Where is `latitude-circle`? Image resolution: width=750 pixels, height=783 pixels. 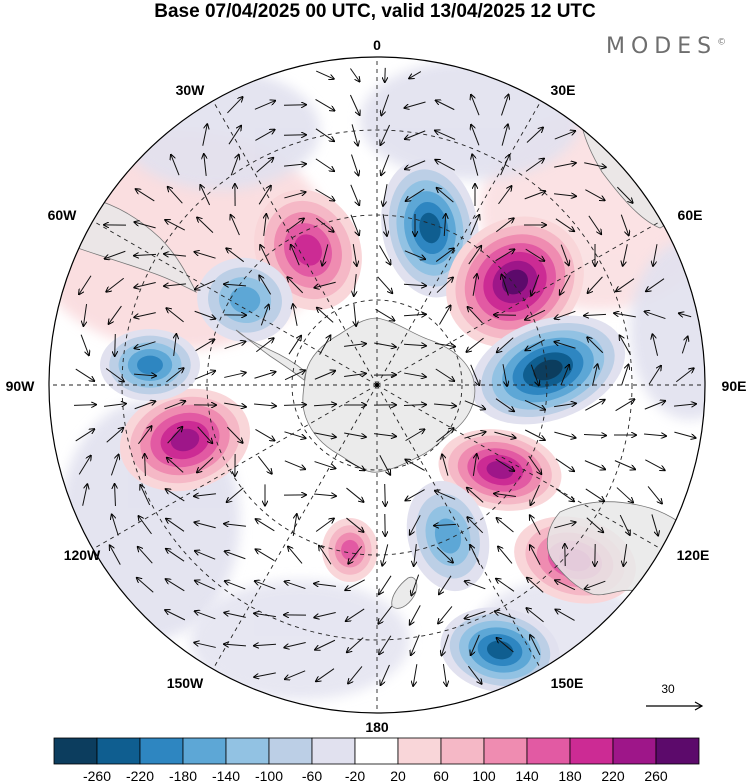 latitude-circle is located at coordinates (377, 385).